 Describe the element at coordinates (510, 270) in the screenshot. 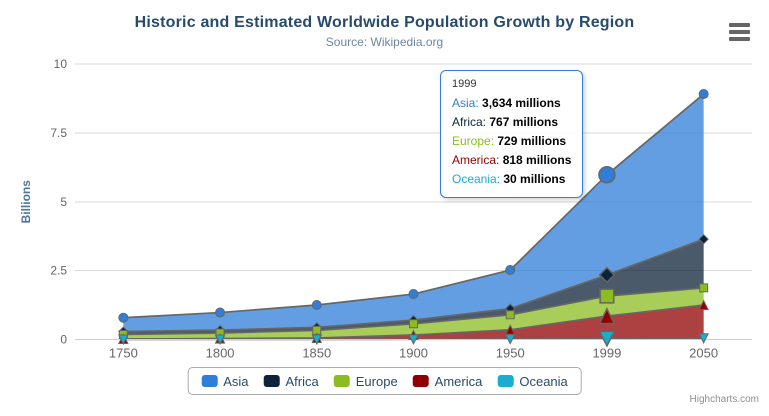

I see `marker-asia-1950` at that location.